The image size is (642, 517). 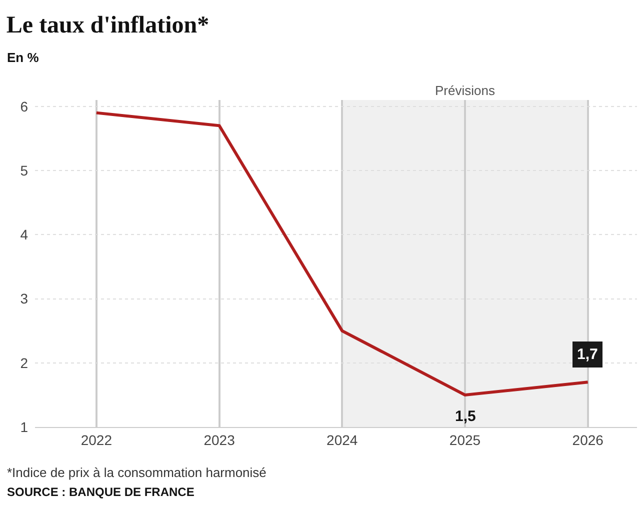 I want to click on y-tick-label: 2, so click(x=24, y=362).